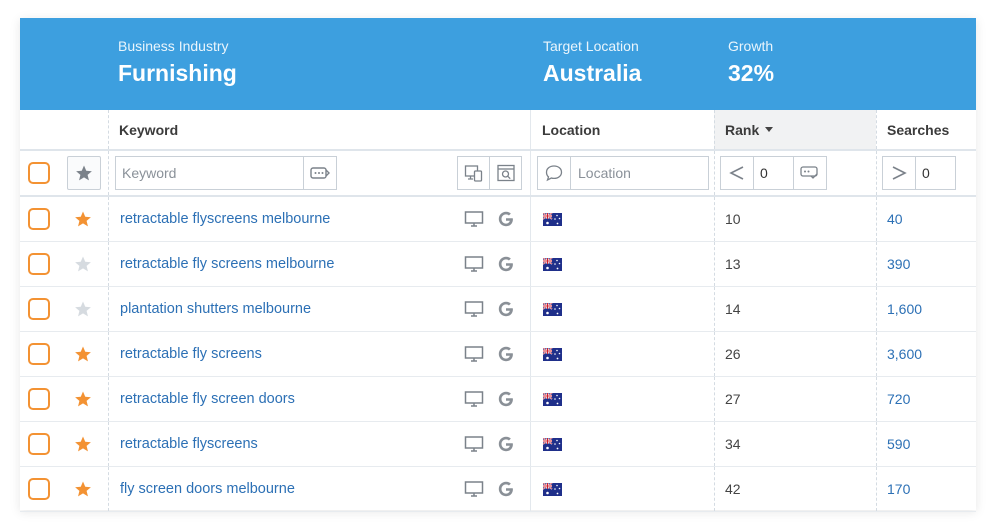 This screenshot has height=532, width=997. Describe the element at coordinates (604, 173) in the screenshot. I see `location-filter-placeholder: Location` at that location.